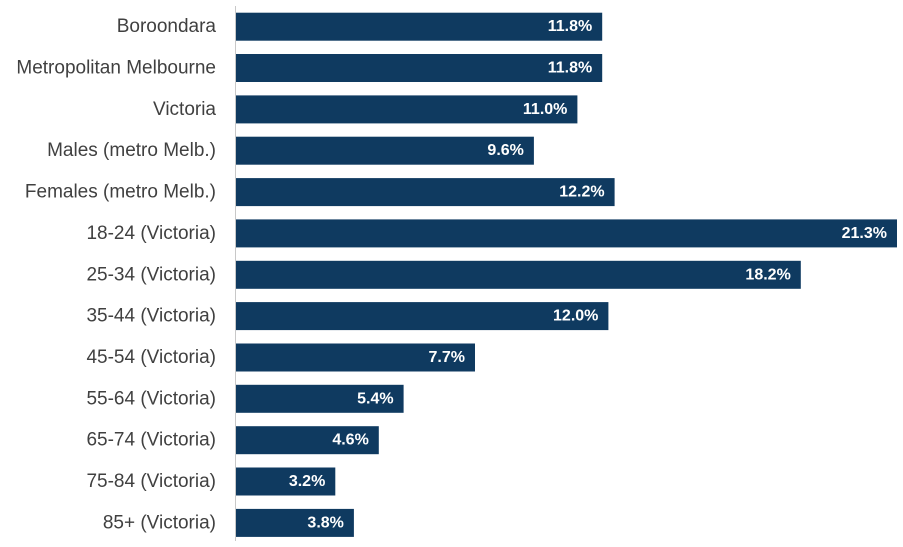 This screenshot has height=547, width=903. Describe the element at coordinates (184, 109) in the screenshot. I see `category-label-2: Victoria` at that location.